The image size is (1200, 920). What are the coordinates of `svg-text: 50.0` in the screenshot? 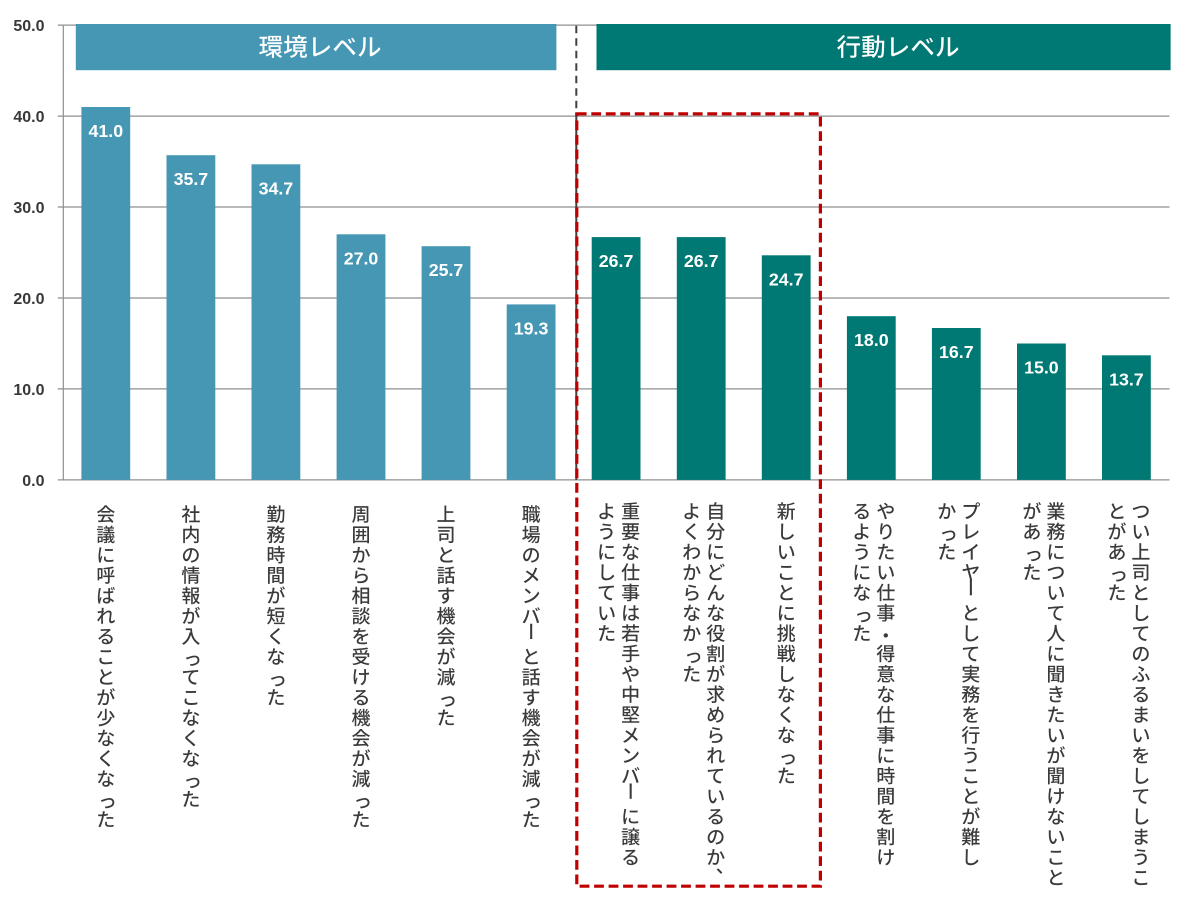 It's located at (28, 26).